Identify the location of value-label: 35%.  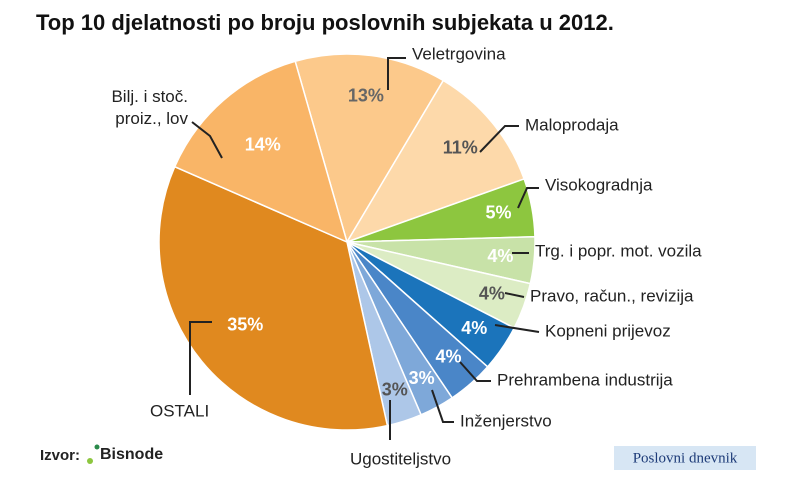
(245, 324).